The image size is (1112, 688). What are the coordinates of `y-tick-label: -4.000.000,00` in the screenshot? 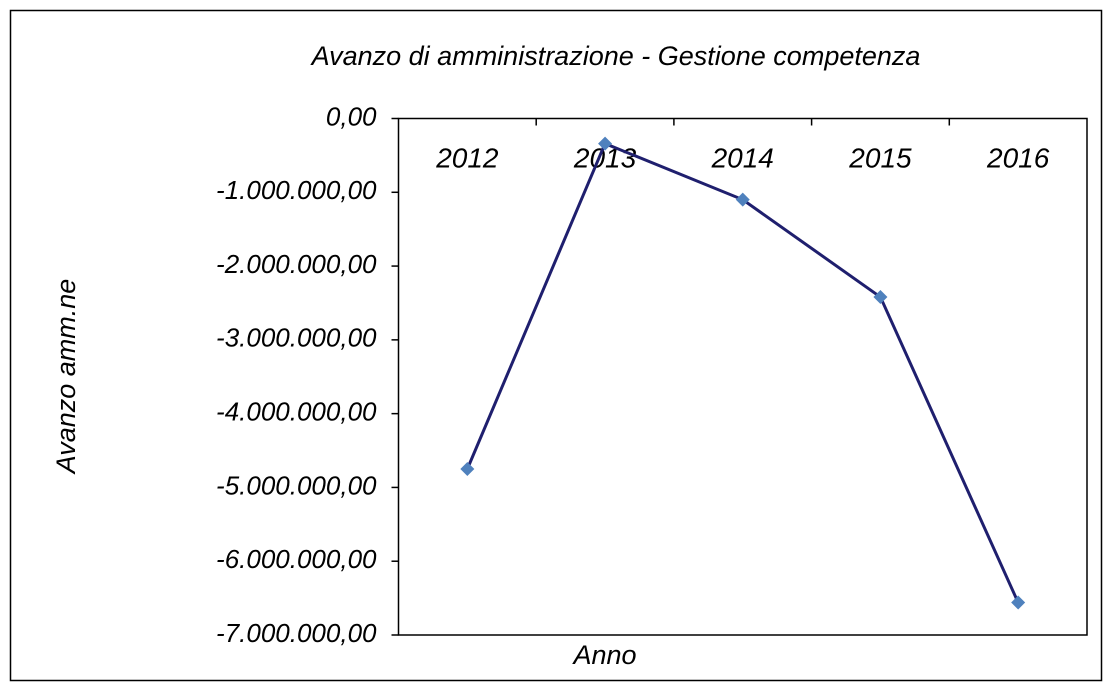 It's located at (296, 412).